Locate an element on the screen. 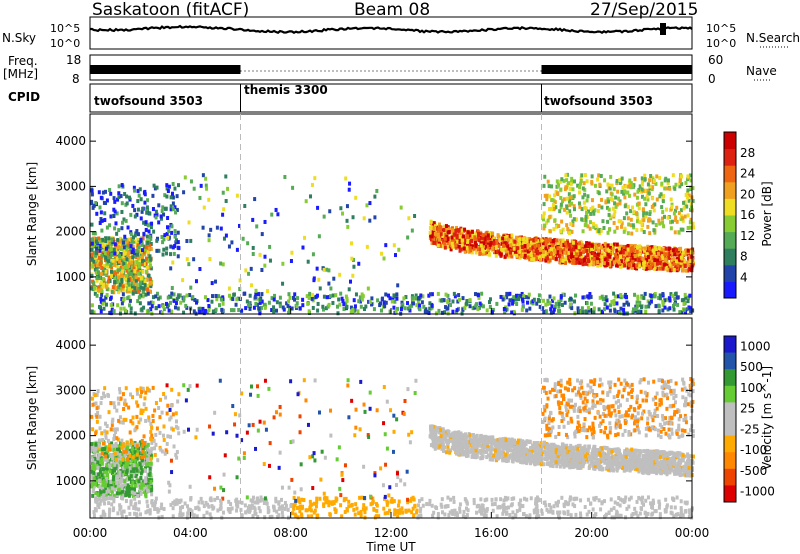 Image resolution: width=800 pixels, height=554 pixels. velocity-cell-c967 is located at coordinates (669, 470).